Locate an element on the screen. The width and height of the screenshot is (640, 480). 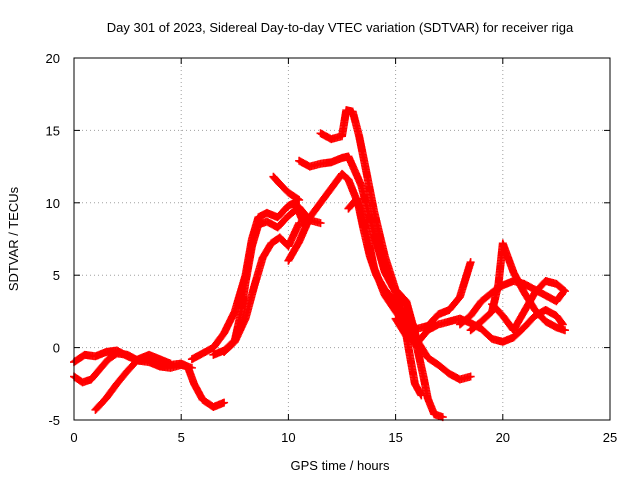
y-tick-label: 5 is located at coordinates (56, 275).